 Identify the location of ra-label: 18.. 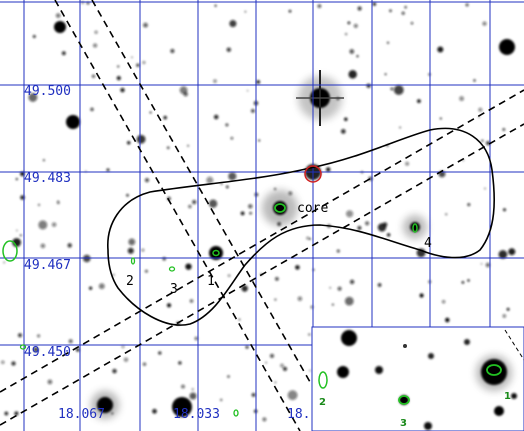
(298, 414).